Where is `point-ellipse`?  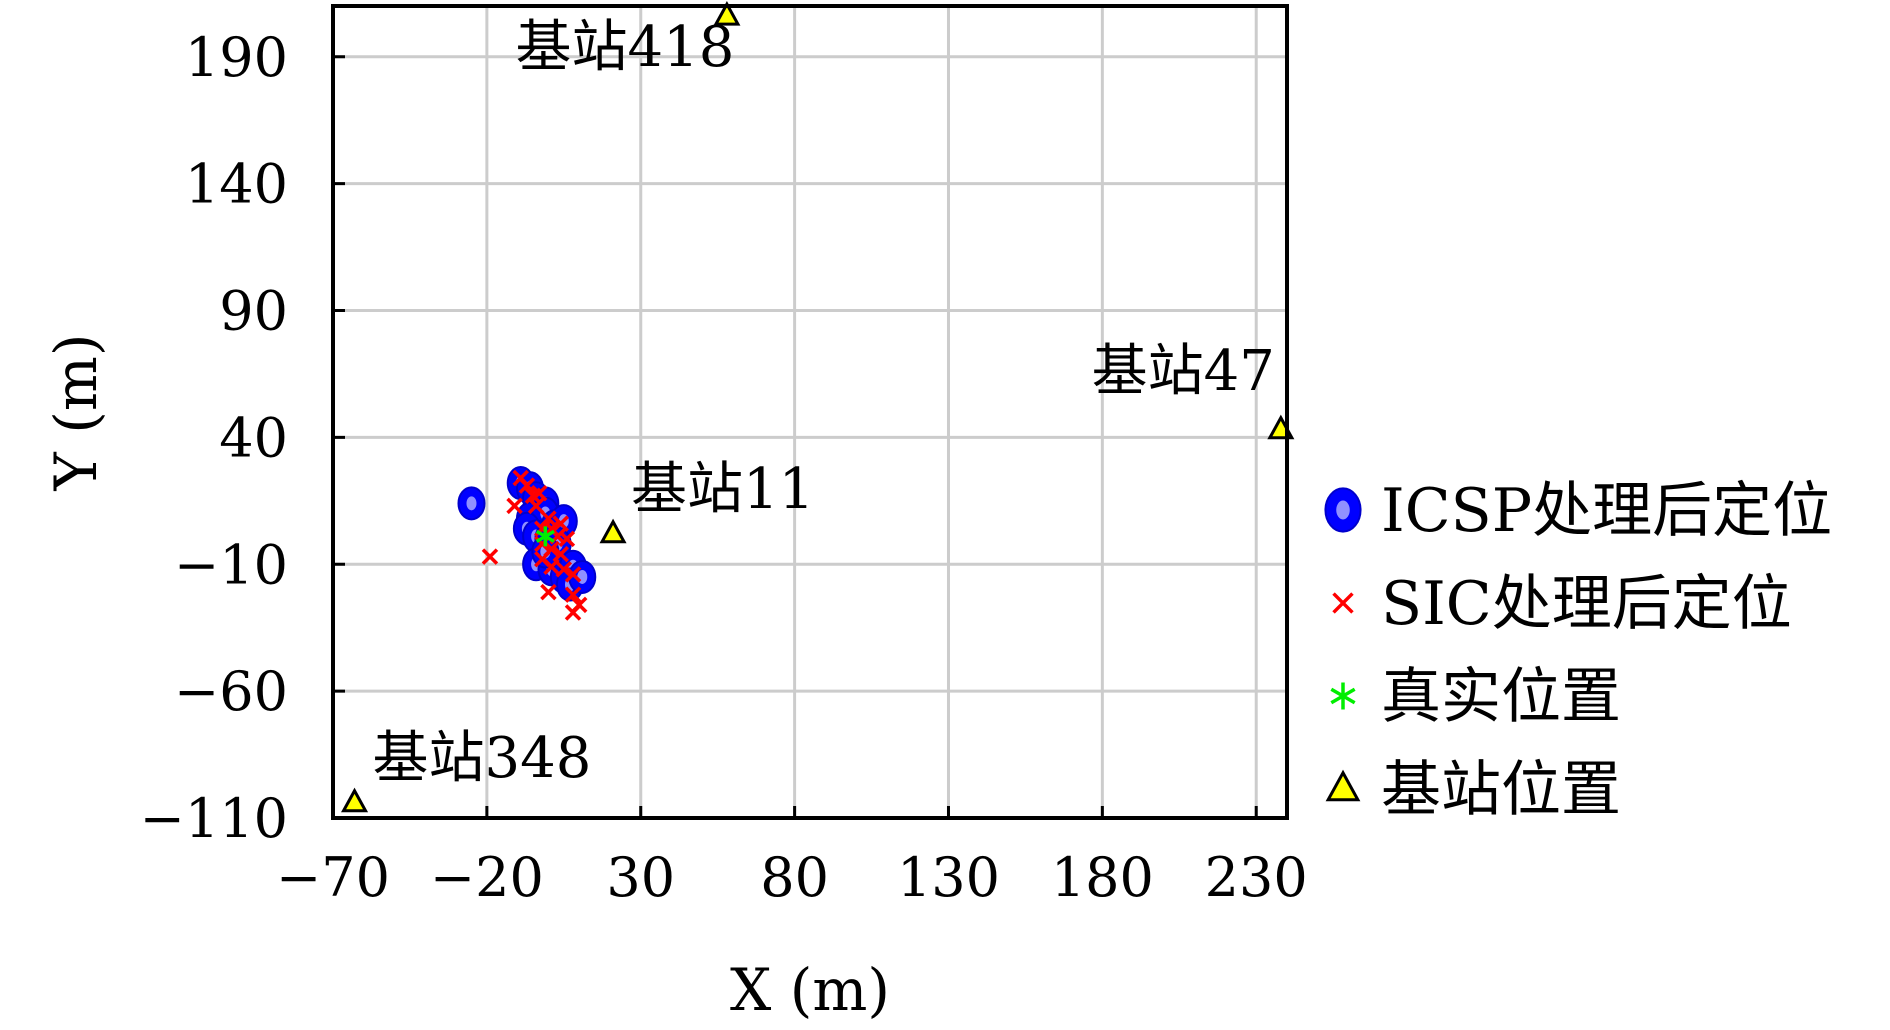 point-ellipse is located at coordinates (471, 503).